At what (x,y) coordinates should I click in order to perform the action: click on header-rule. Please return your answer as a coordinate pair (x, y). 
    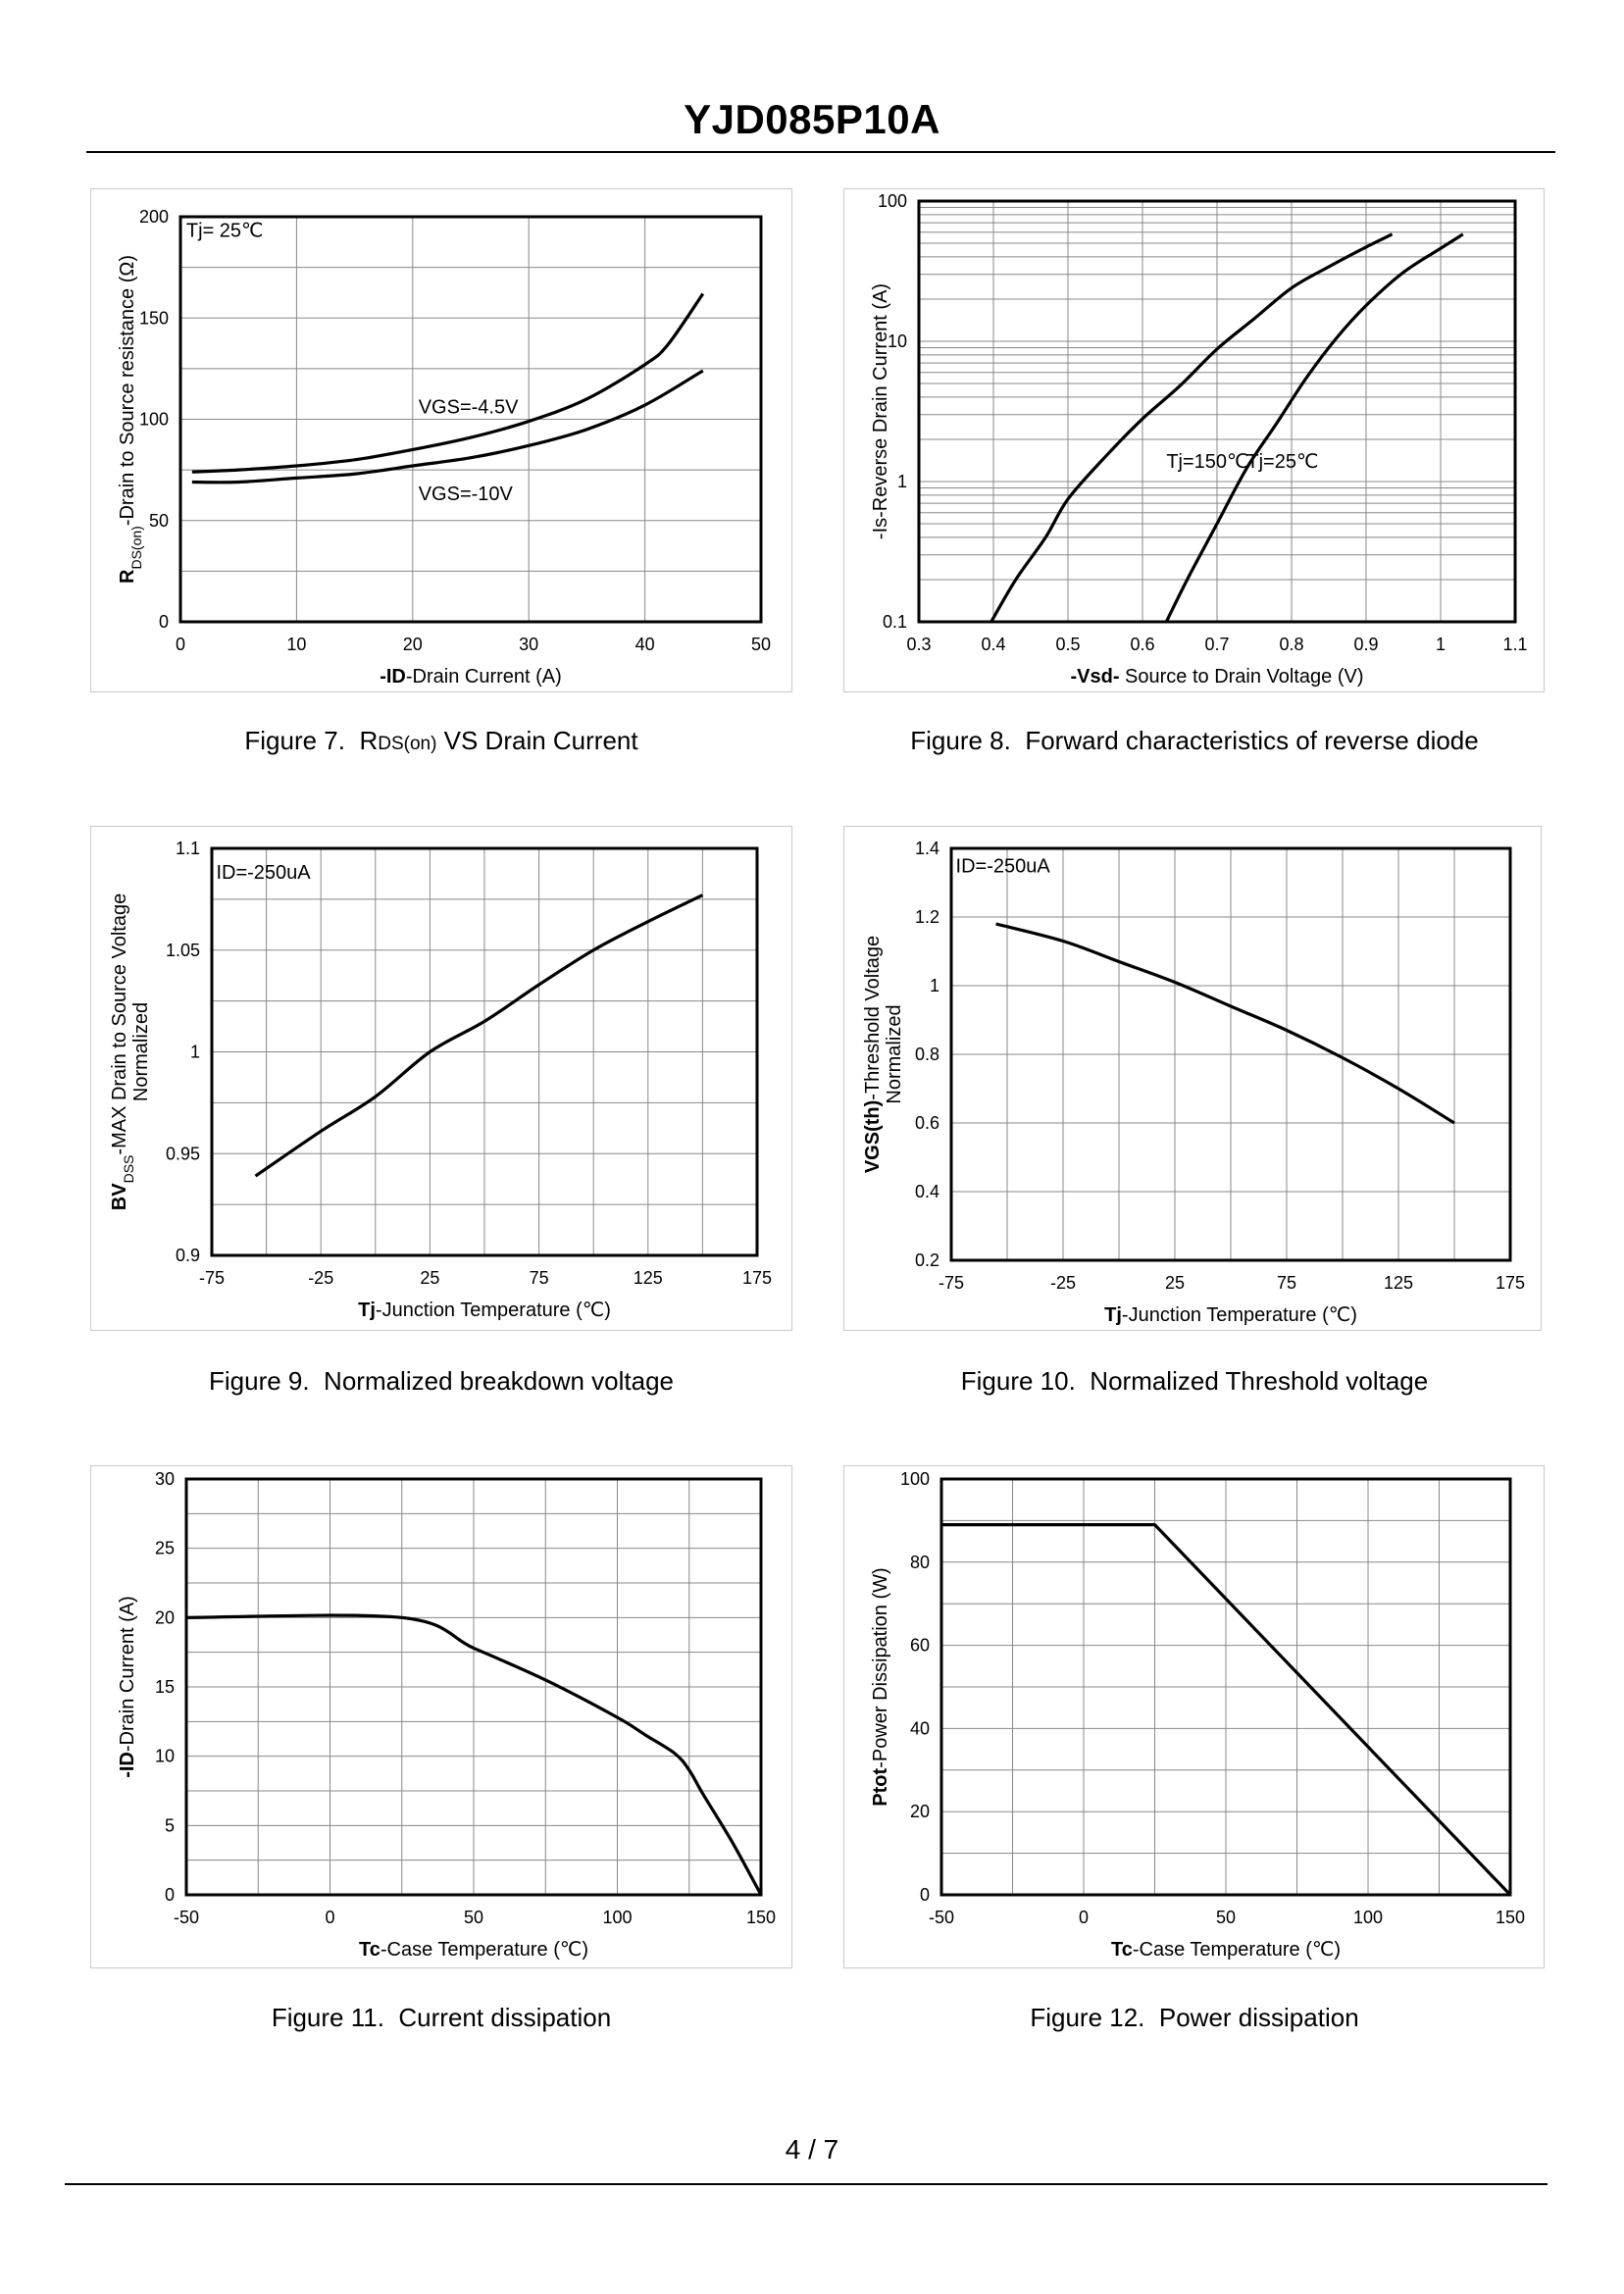
    Looking at the image, I should click on (820, 152).